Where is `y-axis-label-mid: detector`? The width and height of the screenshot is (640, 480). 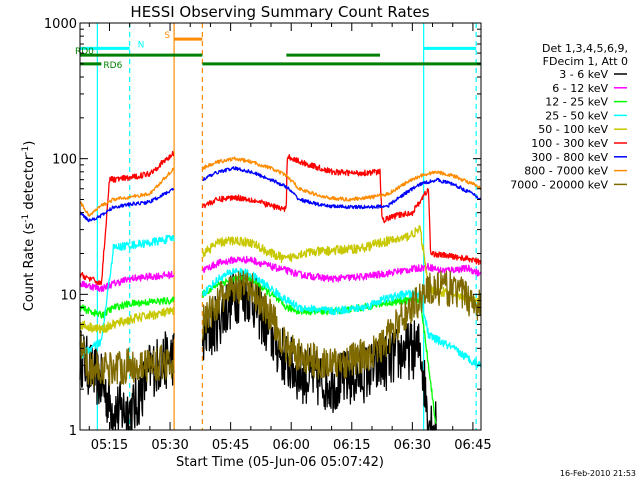 y-axis-label-mid: detector is located at coordinates (29, 184).